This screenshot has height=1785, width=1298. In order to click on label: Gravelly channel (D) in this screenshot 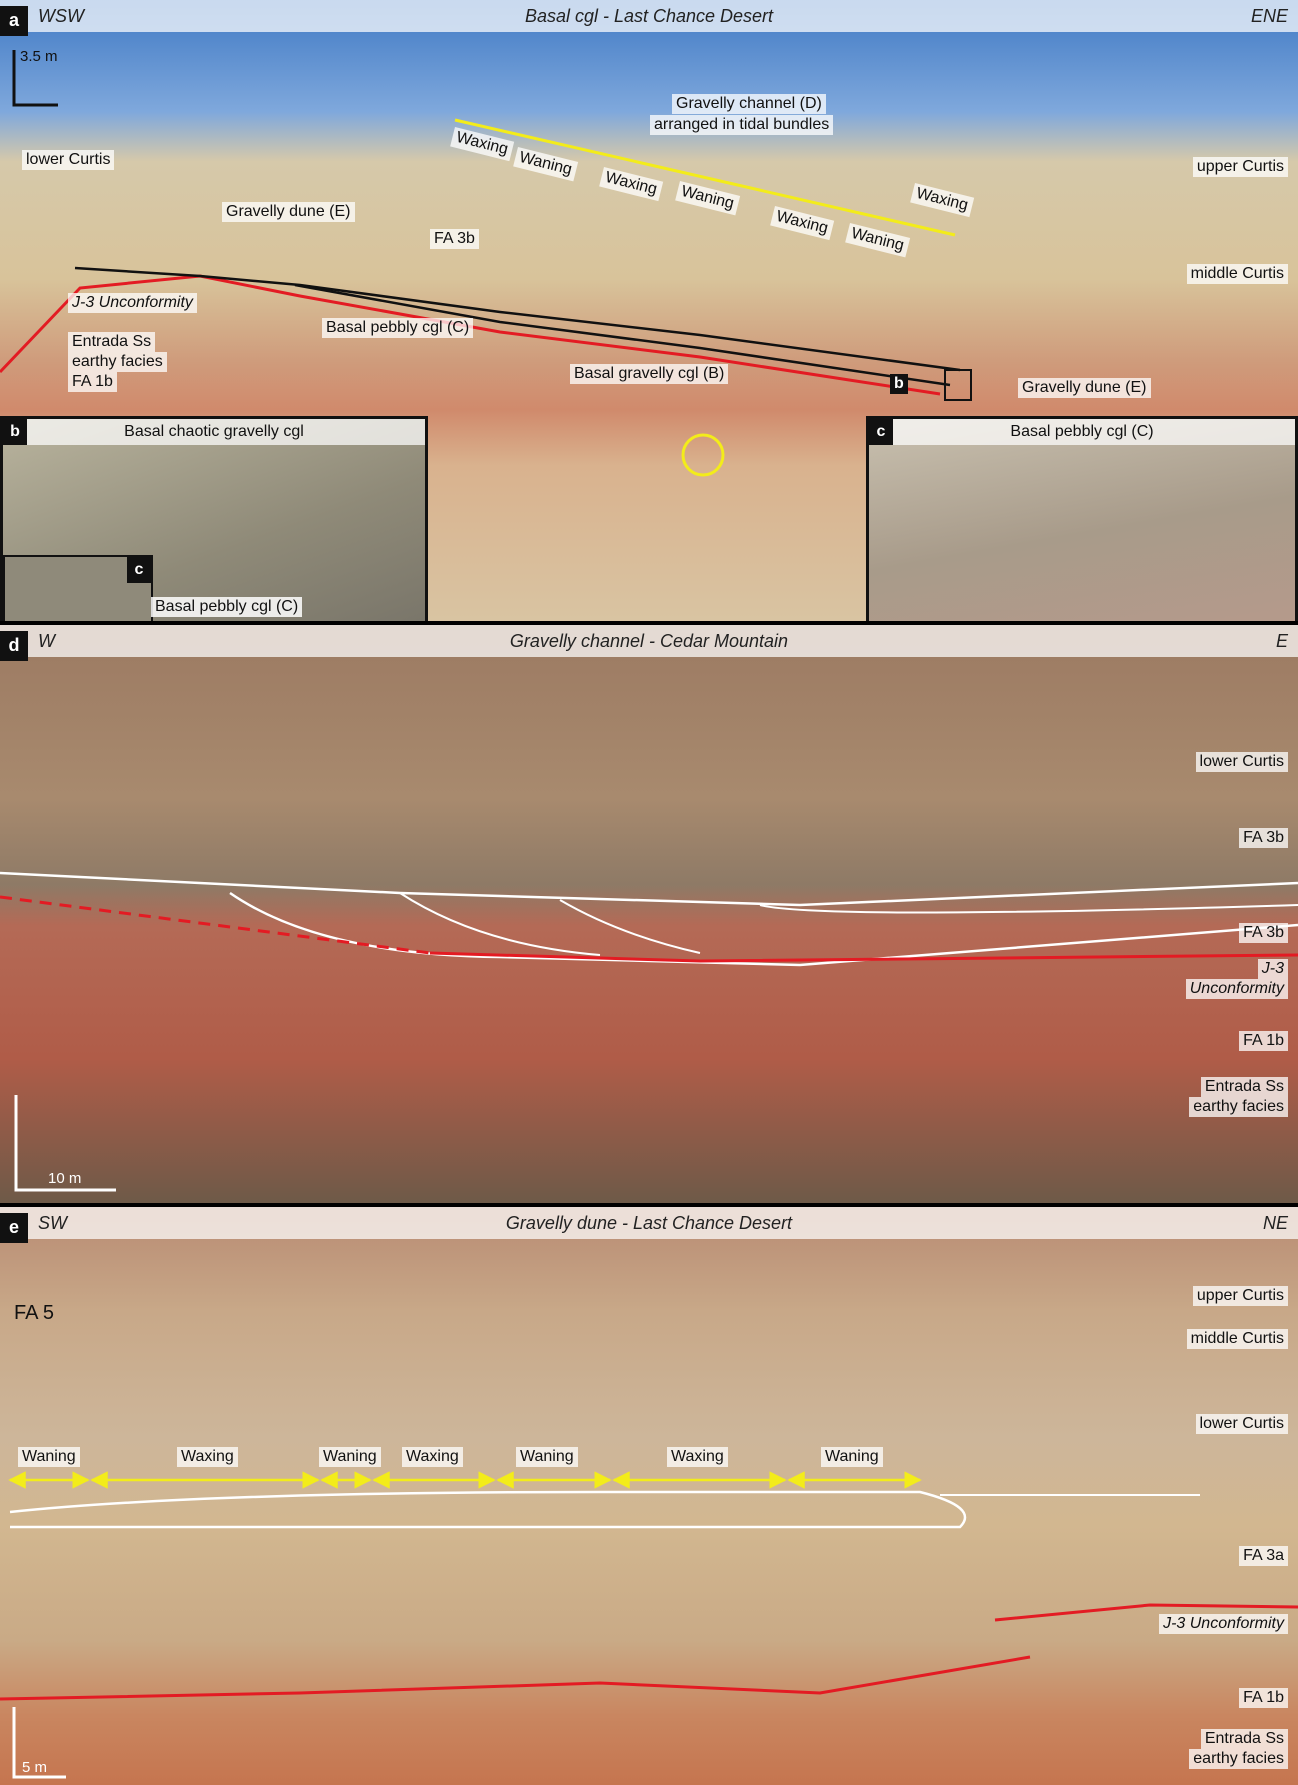, I will do `click(749, 104)`.